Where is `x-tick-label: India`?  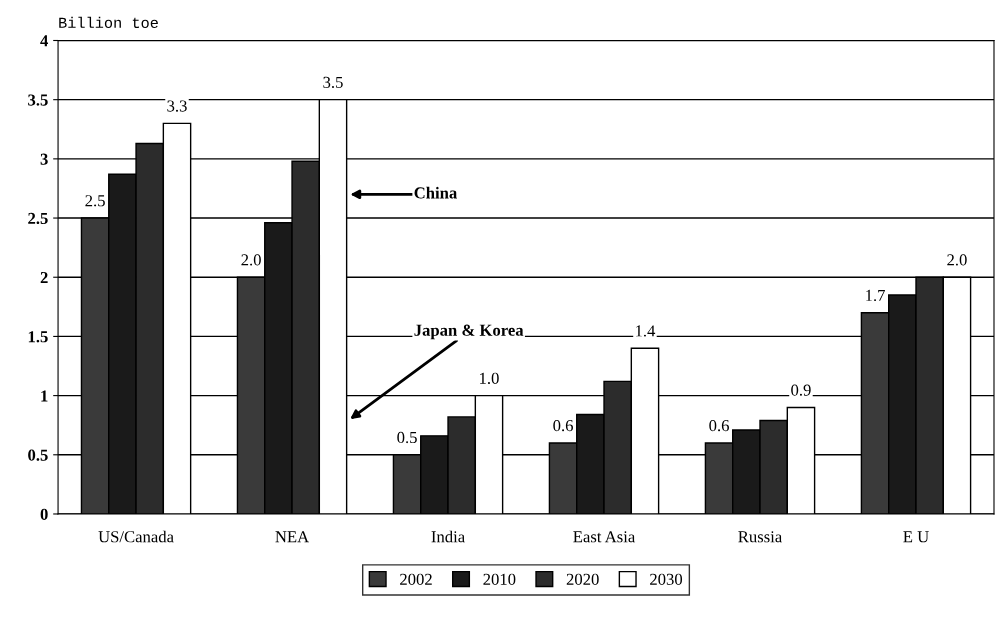 x-tick-label: India is located at coordinates (448, 536).